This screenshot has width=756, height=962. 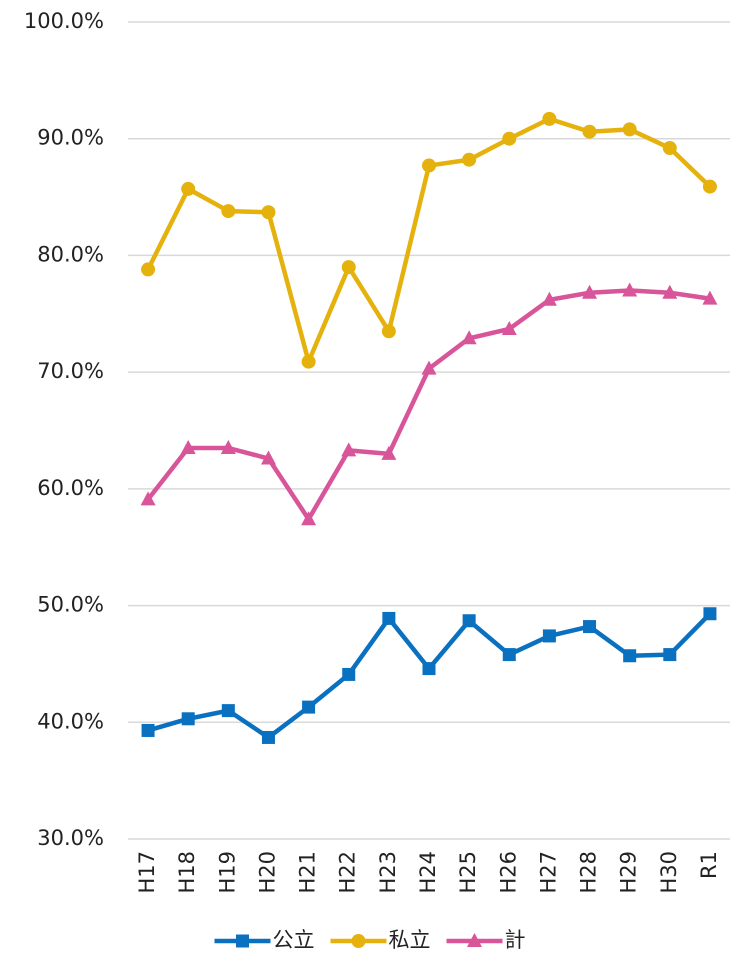 I want to click on x-tick-label: H17, so click(x=147, y=872).